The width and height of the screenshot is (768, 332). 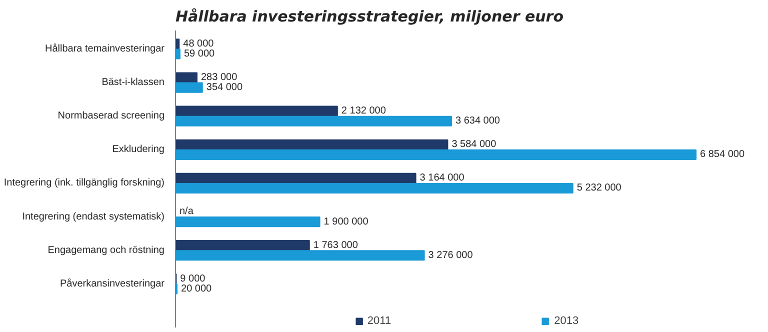 I want to click on y-tick-label: Engagemang och röstning, so click(x=106, y=250).